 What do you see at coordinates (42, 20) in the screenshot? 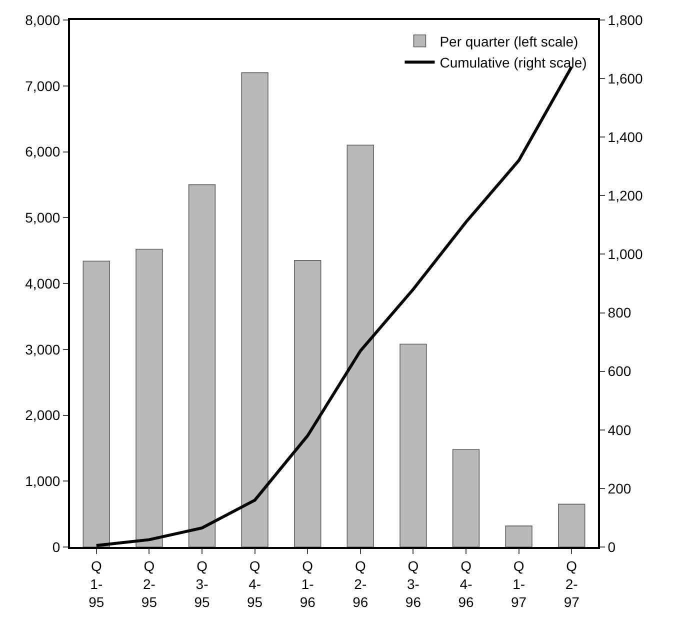
I see `y-tick-label: 8,000` at bounding box center [42, 20].